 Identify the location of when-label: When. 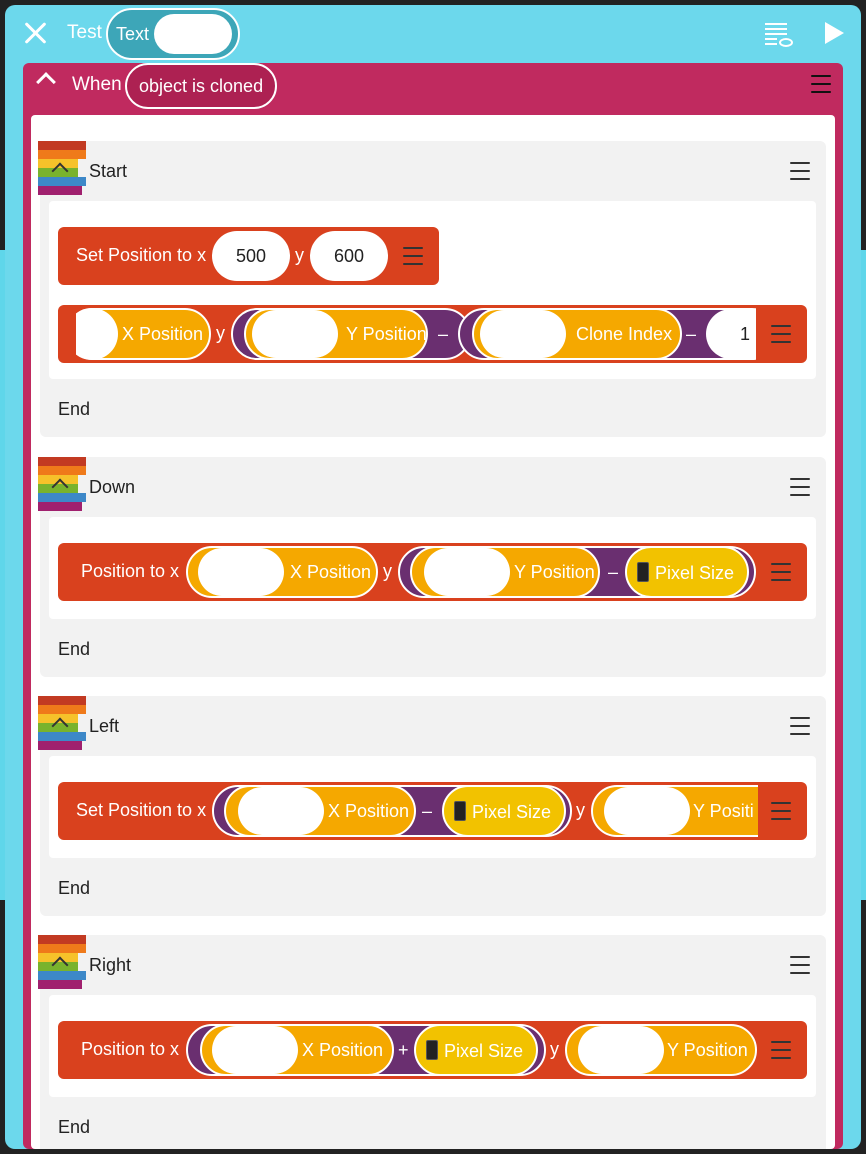
(97, 84).